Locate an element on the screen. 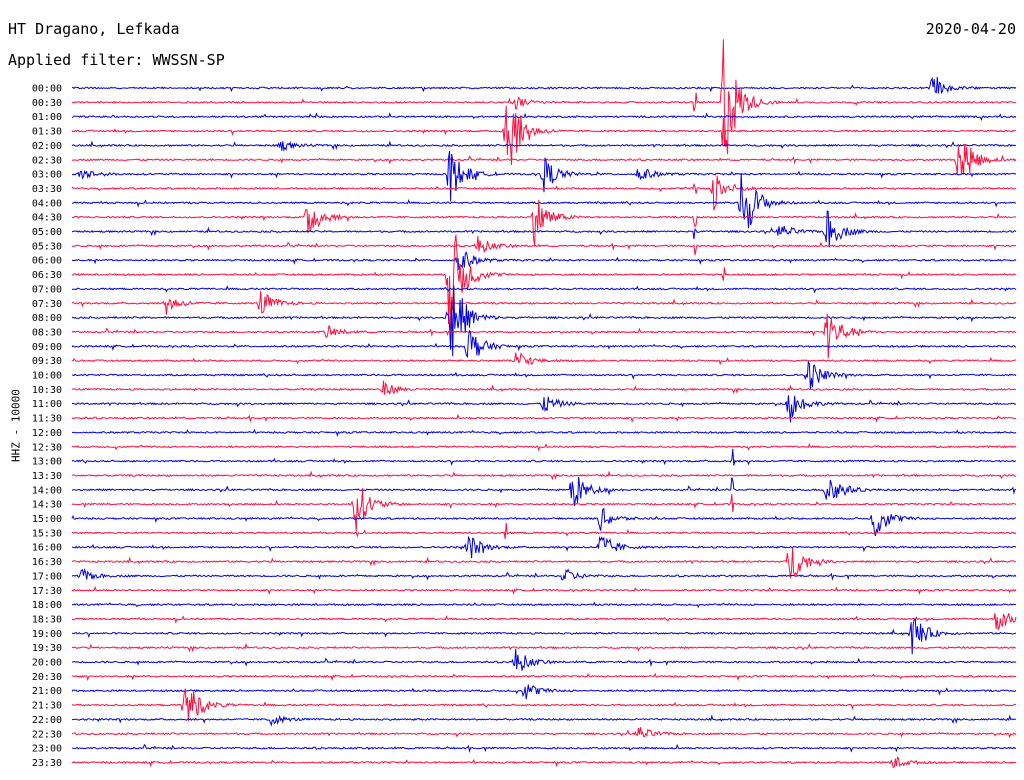 The width and height of the screenshot is (1024, 780). time-label: 01:30 is located at coordinates (47, 132).